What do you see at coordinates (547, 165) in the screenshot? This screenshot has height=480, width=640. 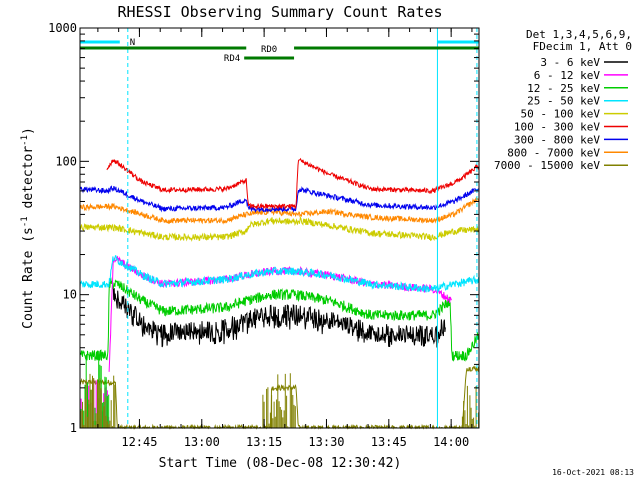 I see `legend-label-s700015000: 7000 - 15000 keV` at bounding box center [547, 165].